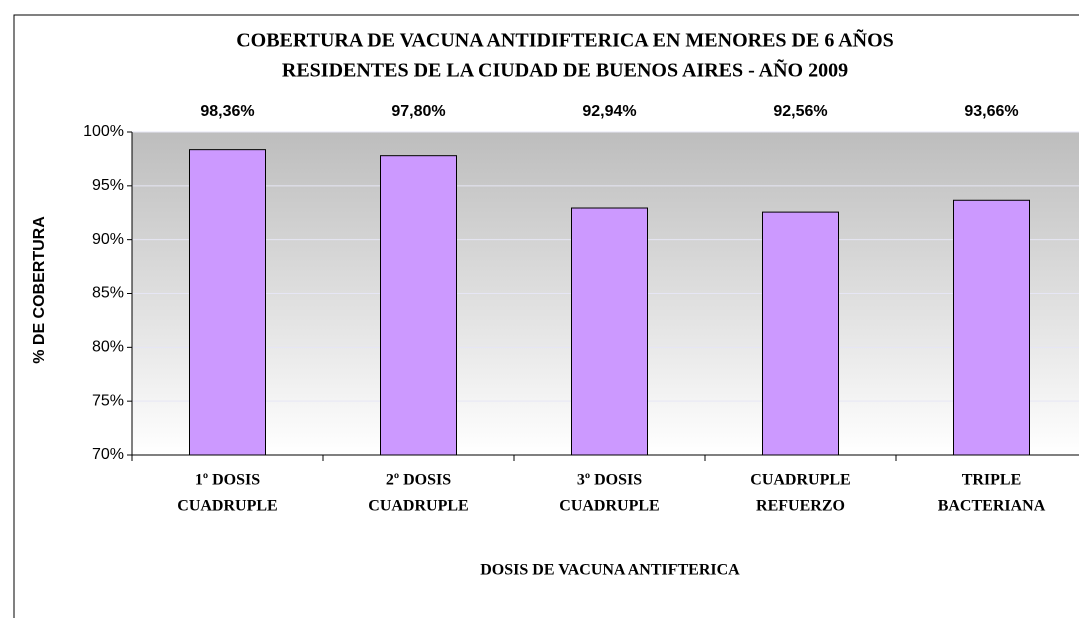 This screenshot has width=1079, height=623. What do you see at coordinates (800, 506) in the screenshot?
I see `x-tick-label: REFUERZO` at bounding box center [800, 506].